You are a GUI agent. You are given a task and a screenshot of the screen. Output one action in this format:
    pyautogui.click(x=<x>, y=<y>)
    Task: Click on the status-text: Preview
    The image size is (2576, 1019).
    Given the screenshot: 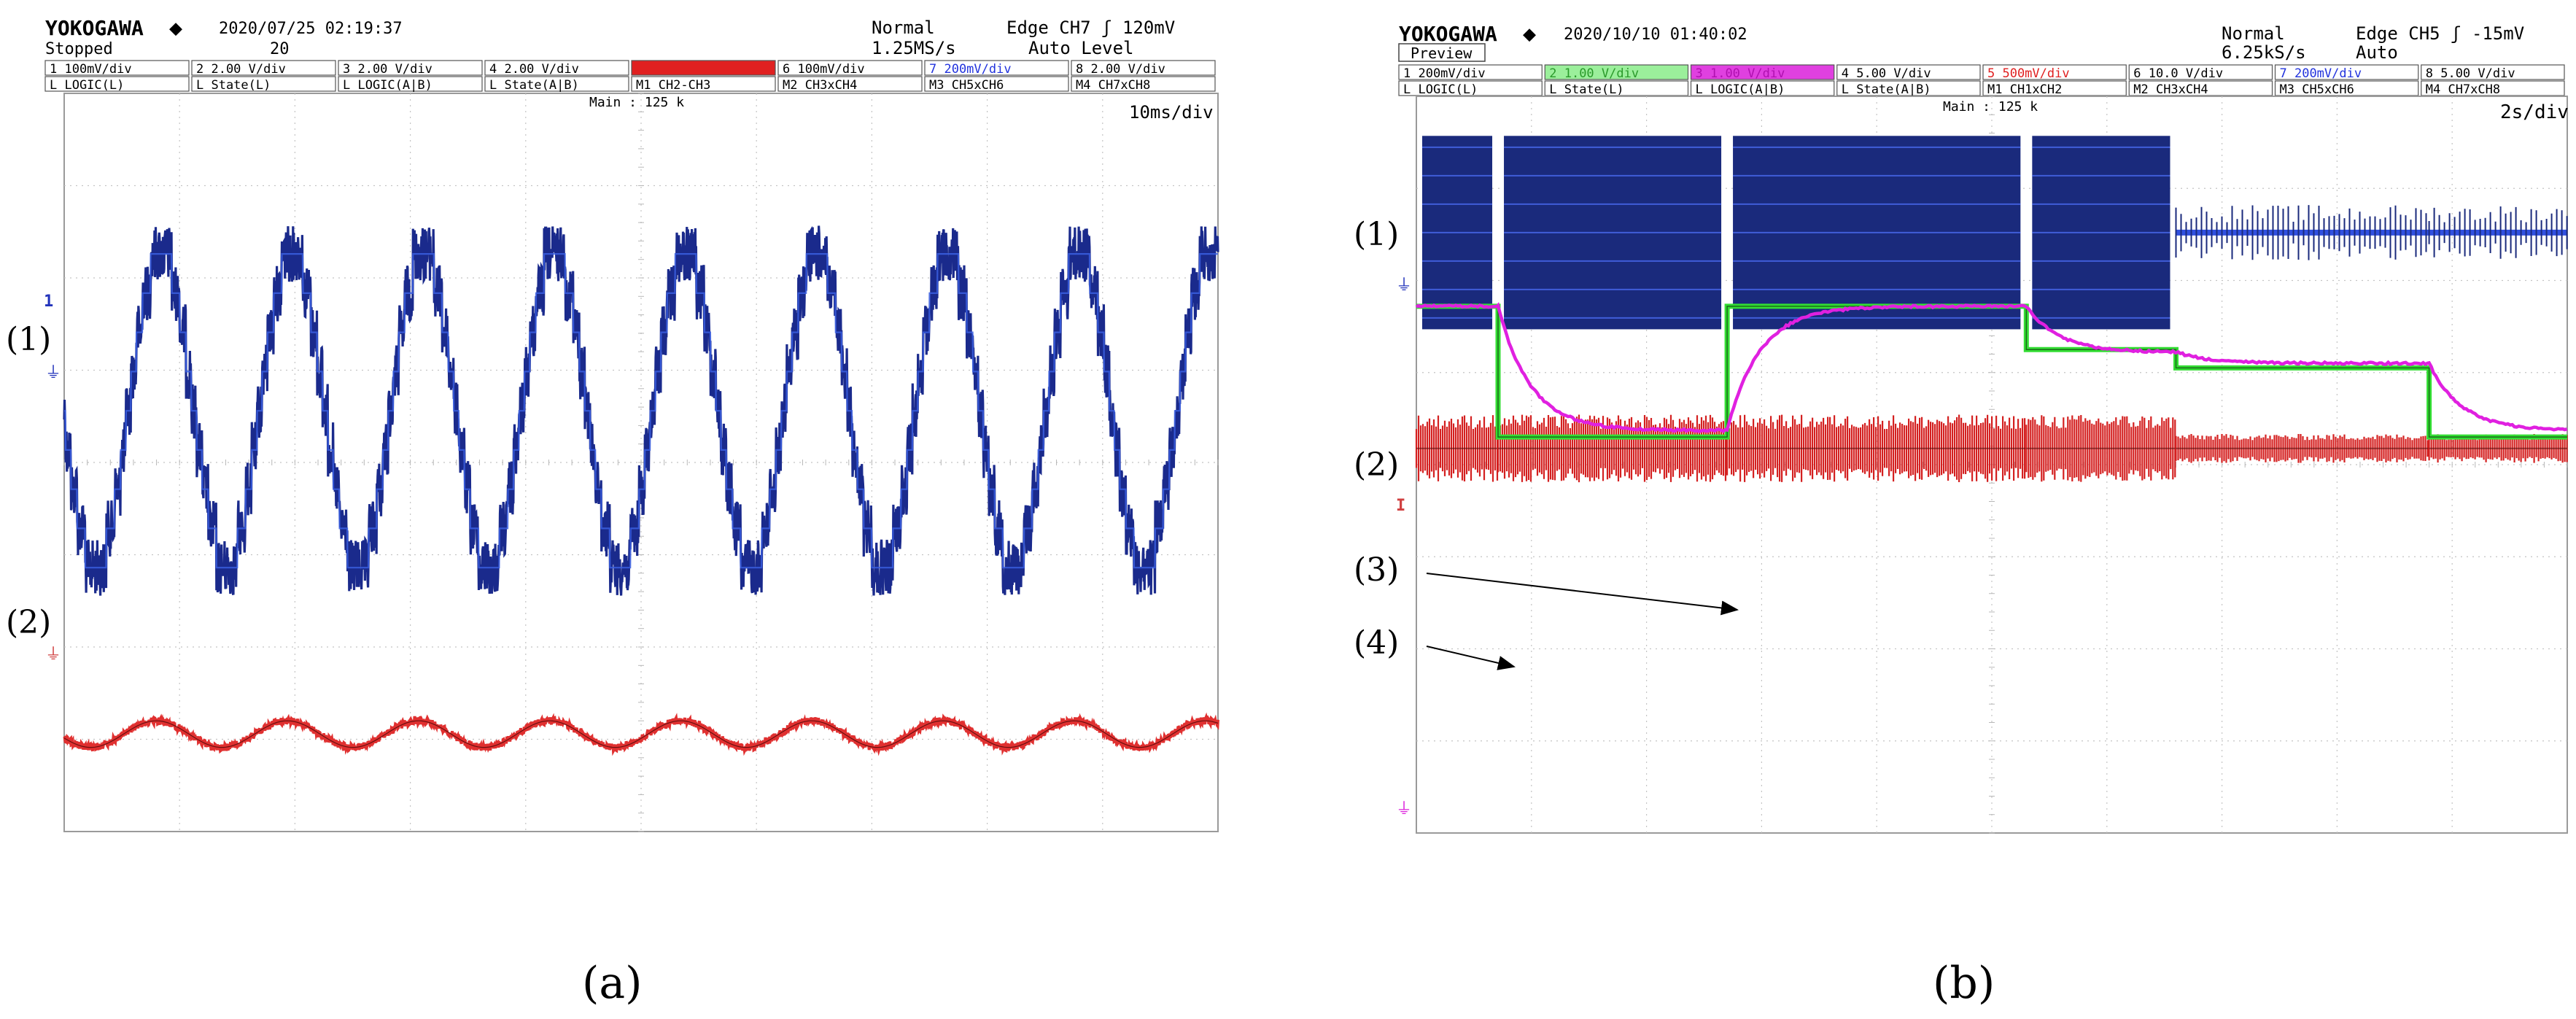 What is the action you would take?
    pyautogui.click(x=1442, y=53)
    